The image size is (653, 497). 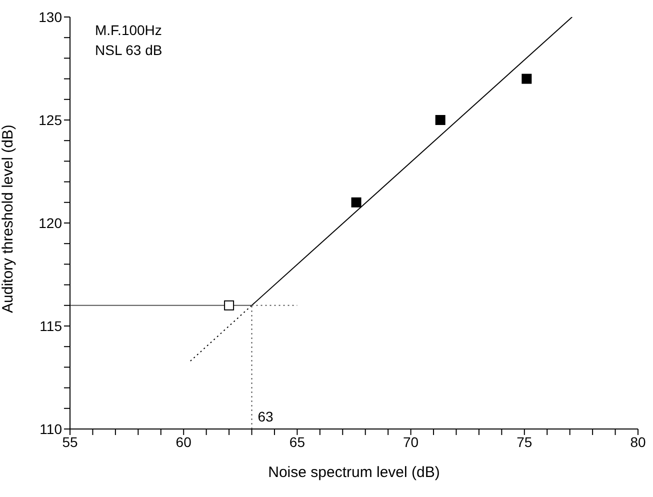 I want to click on y-tick-label: 130, so click(x=50, y=16).